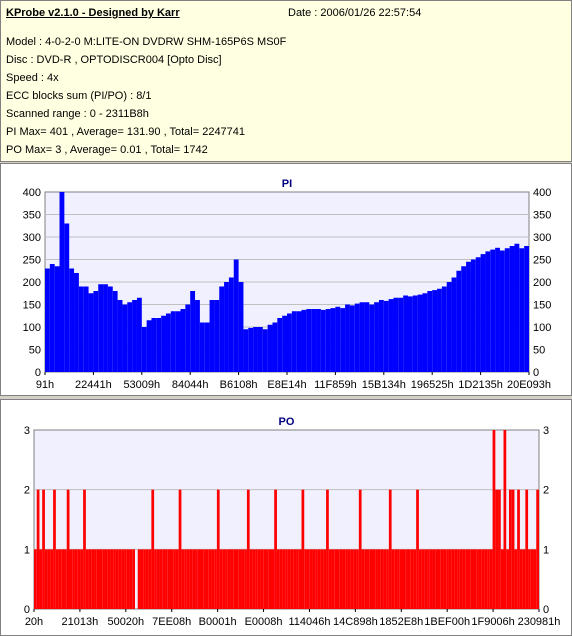 This screenshot has width=572, height=636. I want to click on pi-y-tick-label: 0, so click(38, 373).